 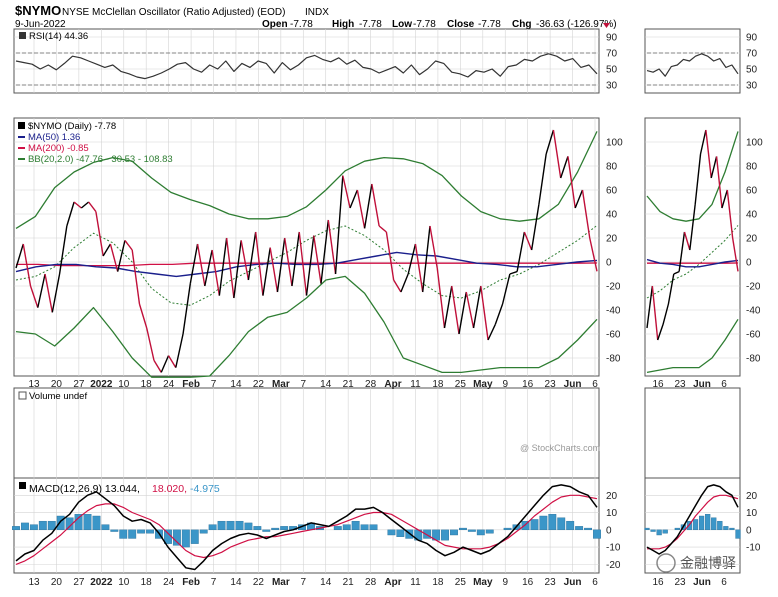 What do you see at coordinates (317, 12) in the screenshot?
I see `chart-exchange: INDX` at bounding box center [317, 12].